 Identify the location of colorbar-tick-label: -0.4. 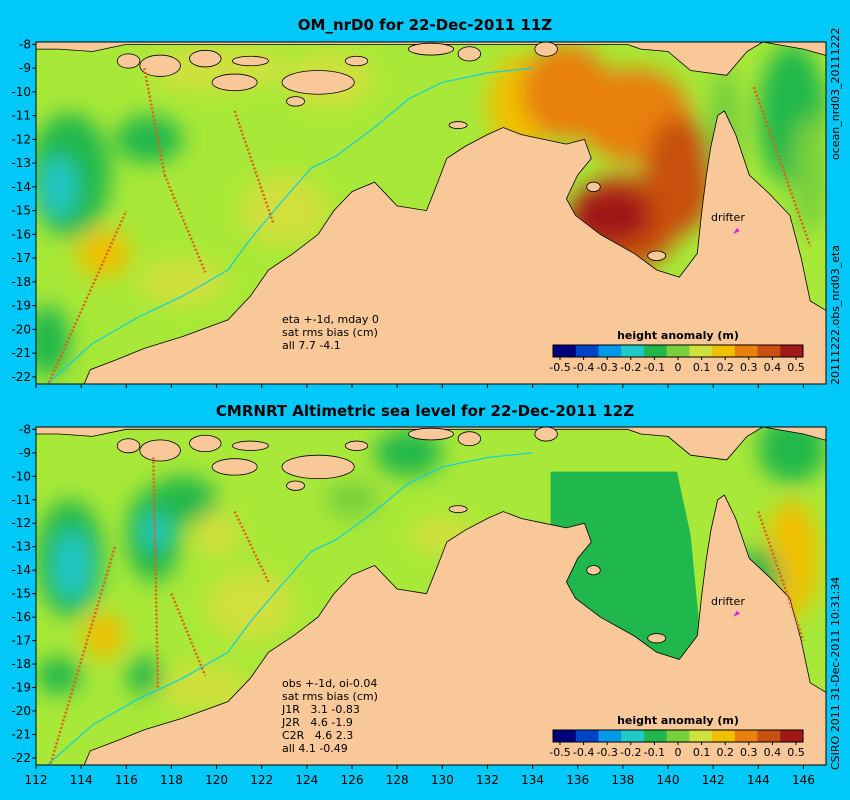
(583, 752).